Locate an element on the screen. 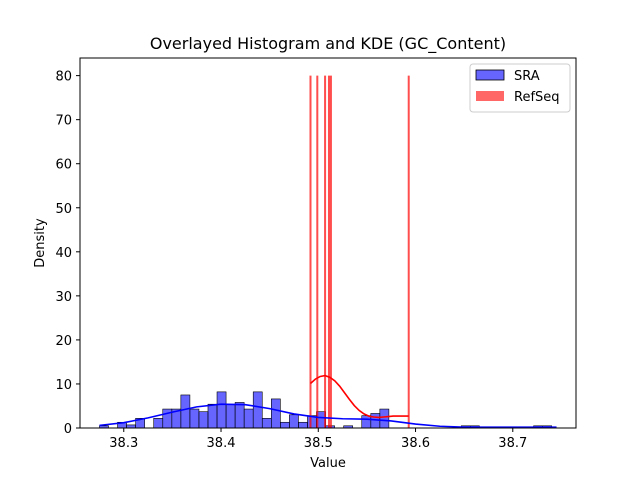 This screenshot has height=480, width=640. y-ticks: 0 10 20 30 40 50 60 70 80 is located at coordinates (67, 253).